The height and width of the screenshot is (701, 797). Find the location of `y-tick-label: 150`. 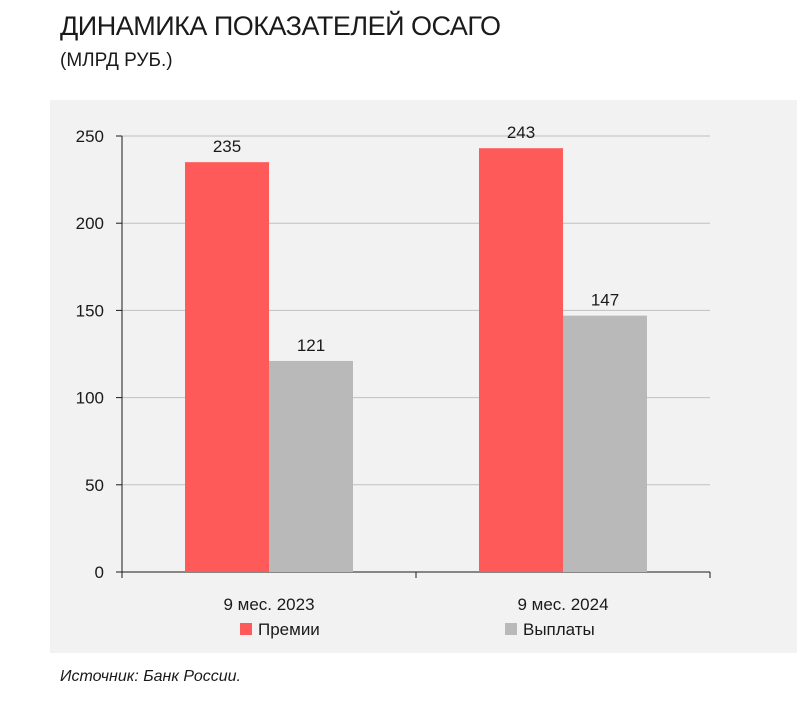

y-tick-label: 150 is located at coordinates (90, 310).